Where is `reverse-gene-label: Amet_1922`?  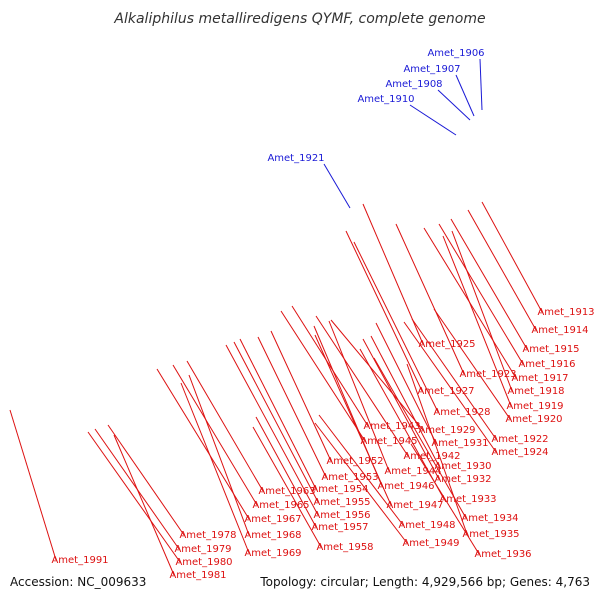 reverse-gene-label: Amet_1922 is located at coordinates (519, 439).